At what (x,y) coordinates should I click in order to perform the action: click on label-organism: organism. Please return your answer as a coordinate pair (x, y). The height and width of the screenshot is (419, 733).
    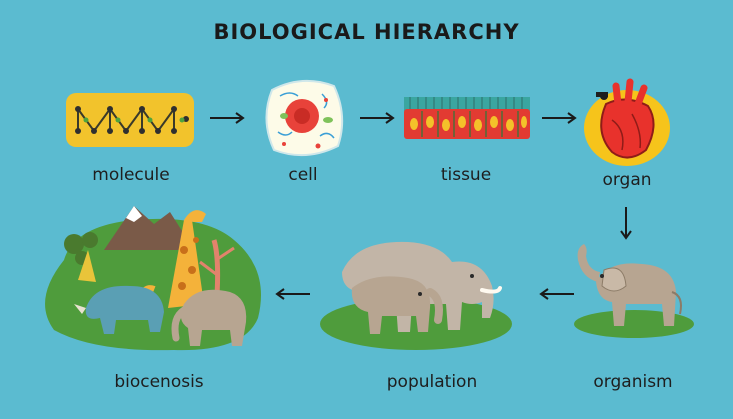
    Looking at the image, I should click on (633, 382).